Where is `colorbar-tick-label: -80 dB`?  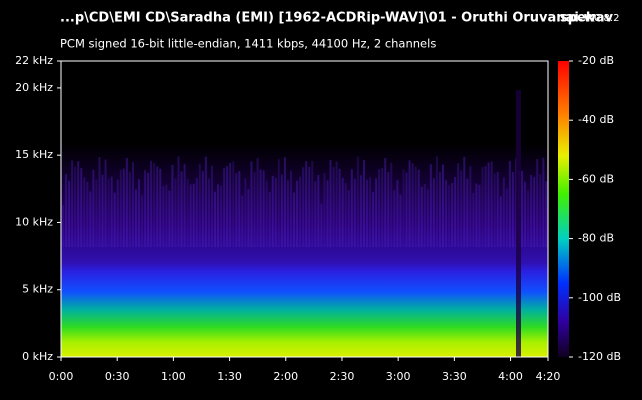 colorbar-tick-label: -80 dB is located at coordinates (596, 238).